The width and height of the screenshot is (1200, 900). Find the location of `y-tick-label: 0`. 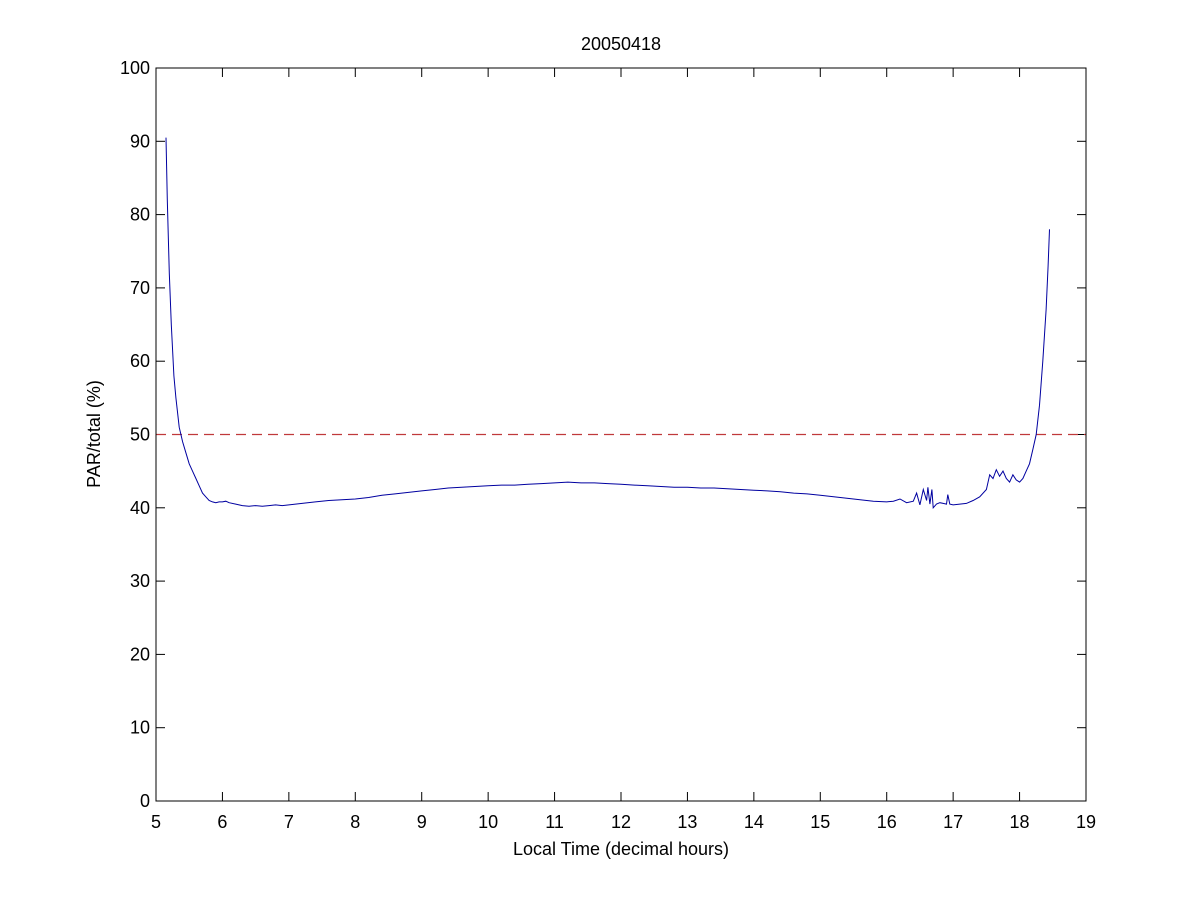

y-tick-label: 0 is located at coordinates (145, 801).